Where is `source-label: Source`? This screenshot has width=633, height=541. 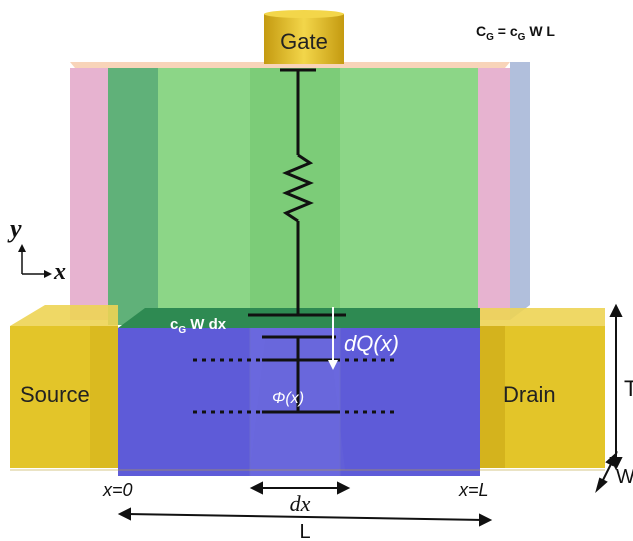 source-label: Source is located at coordinates (55, 394).